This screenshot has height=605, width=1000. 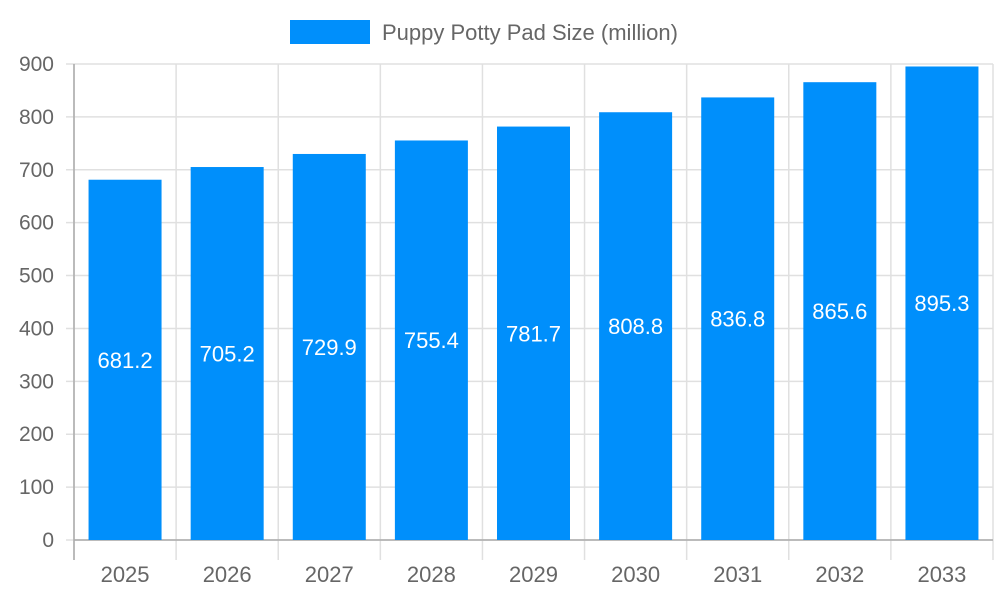 What do you see at coordinates (36, 117) in the screenshot?
I see `y-tick-label: 800` at bounding box center [36, 117].